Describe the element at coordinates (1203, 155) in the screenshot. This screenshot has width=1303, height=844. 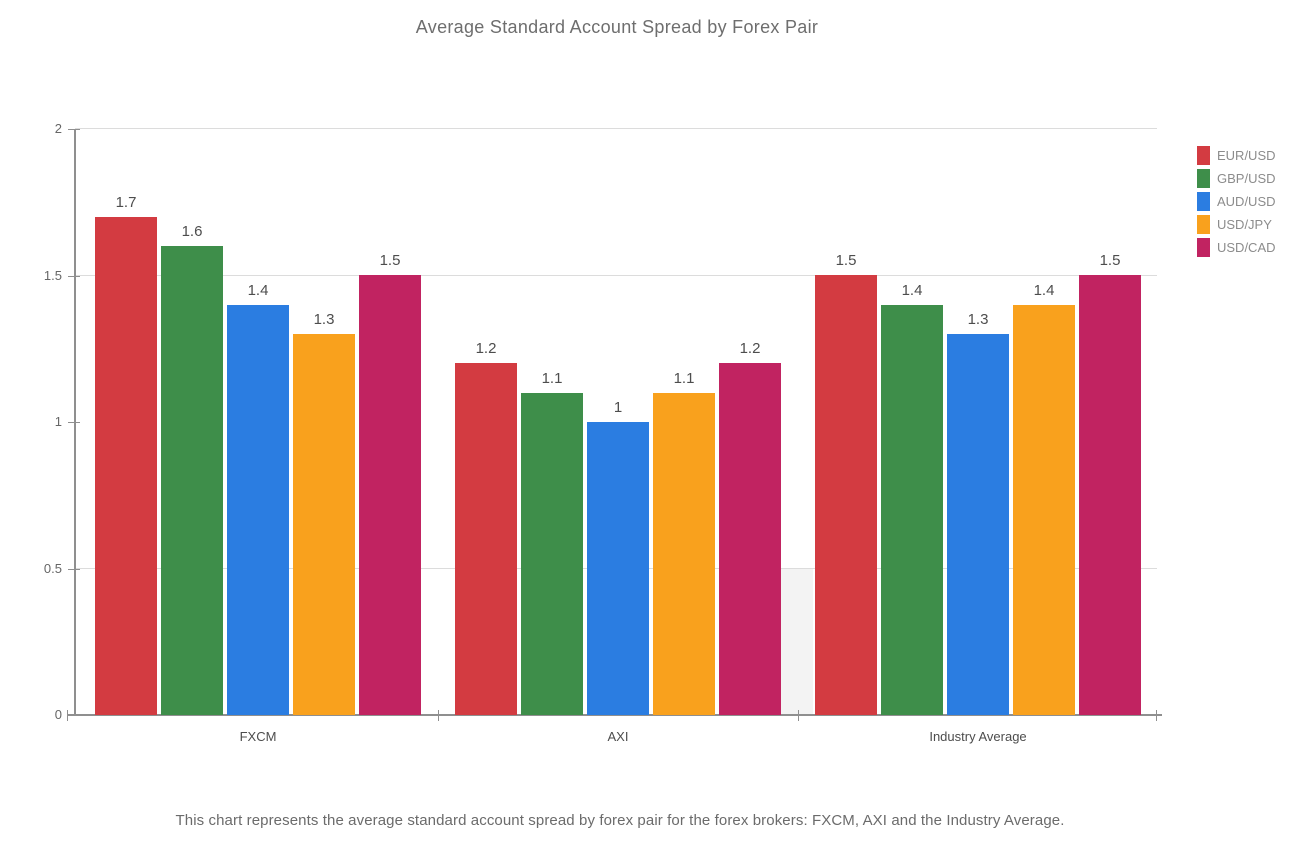
I see `legend-swatch-eur-usd` at that location.